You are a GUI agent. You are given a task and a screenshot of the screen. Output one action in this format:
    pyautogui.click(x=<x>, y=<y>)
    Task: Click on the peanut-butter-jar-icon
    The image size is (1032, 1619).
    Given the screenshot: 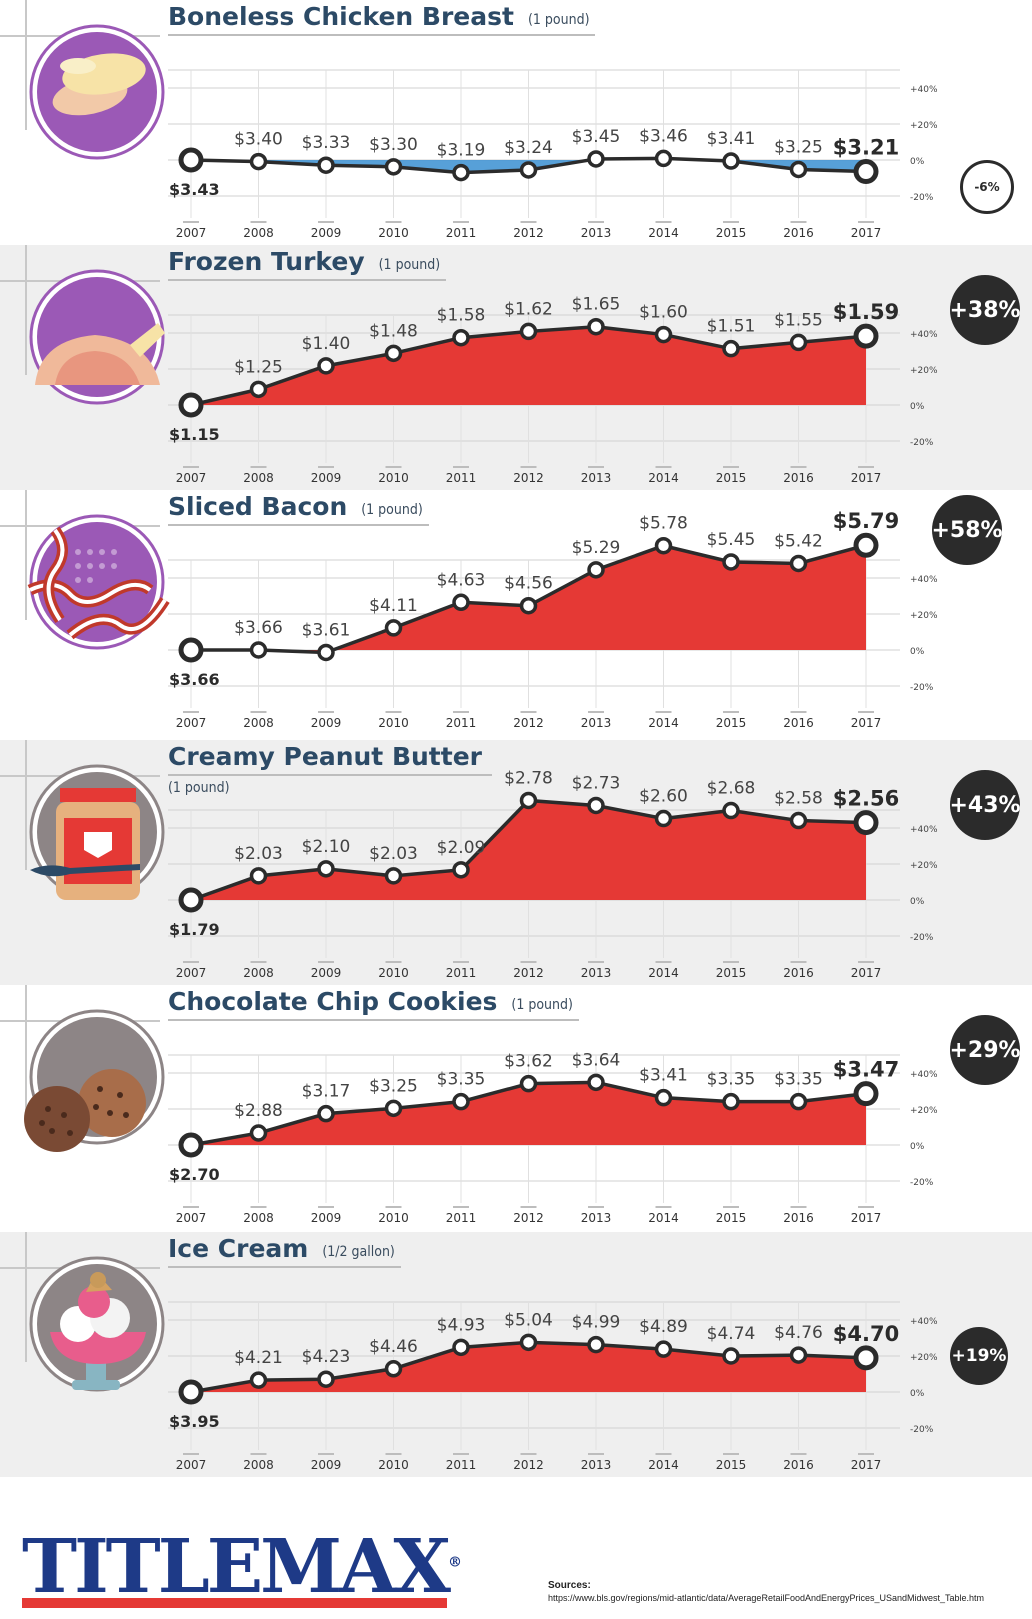 What is the action you would take?
    pyautogui.click(x=97, y=832)
    